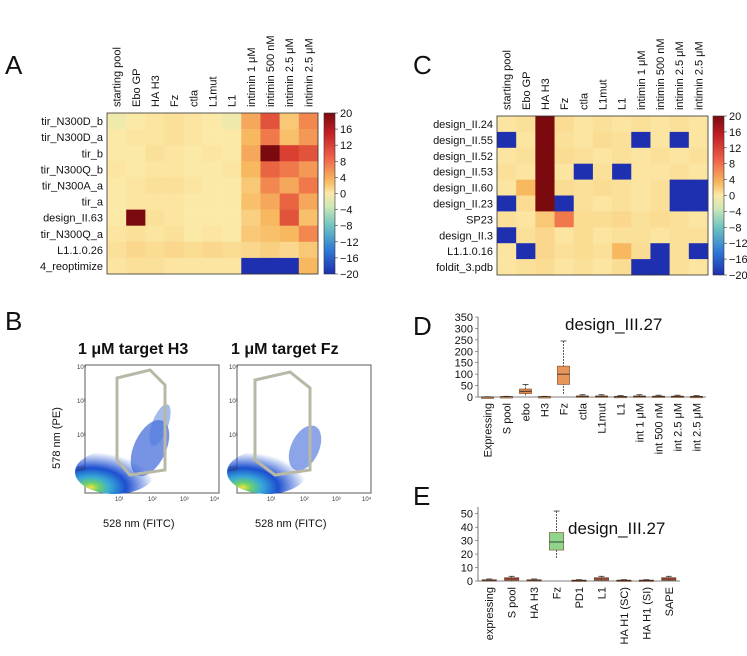 The height and width of the screenshot is (656, 747). Describe the element at coordinates (139, 524) in the screenshot. I see `flow-plot-h3-xlabel: 528 nm (FITC)` at that location.